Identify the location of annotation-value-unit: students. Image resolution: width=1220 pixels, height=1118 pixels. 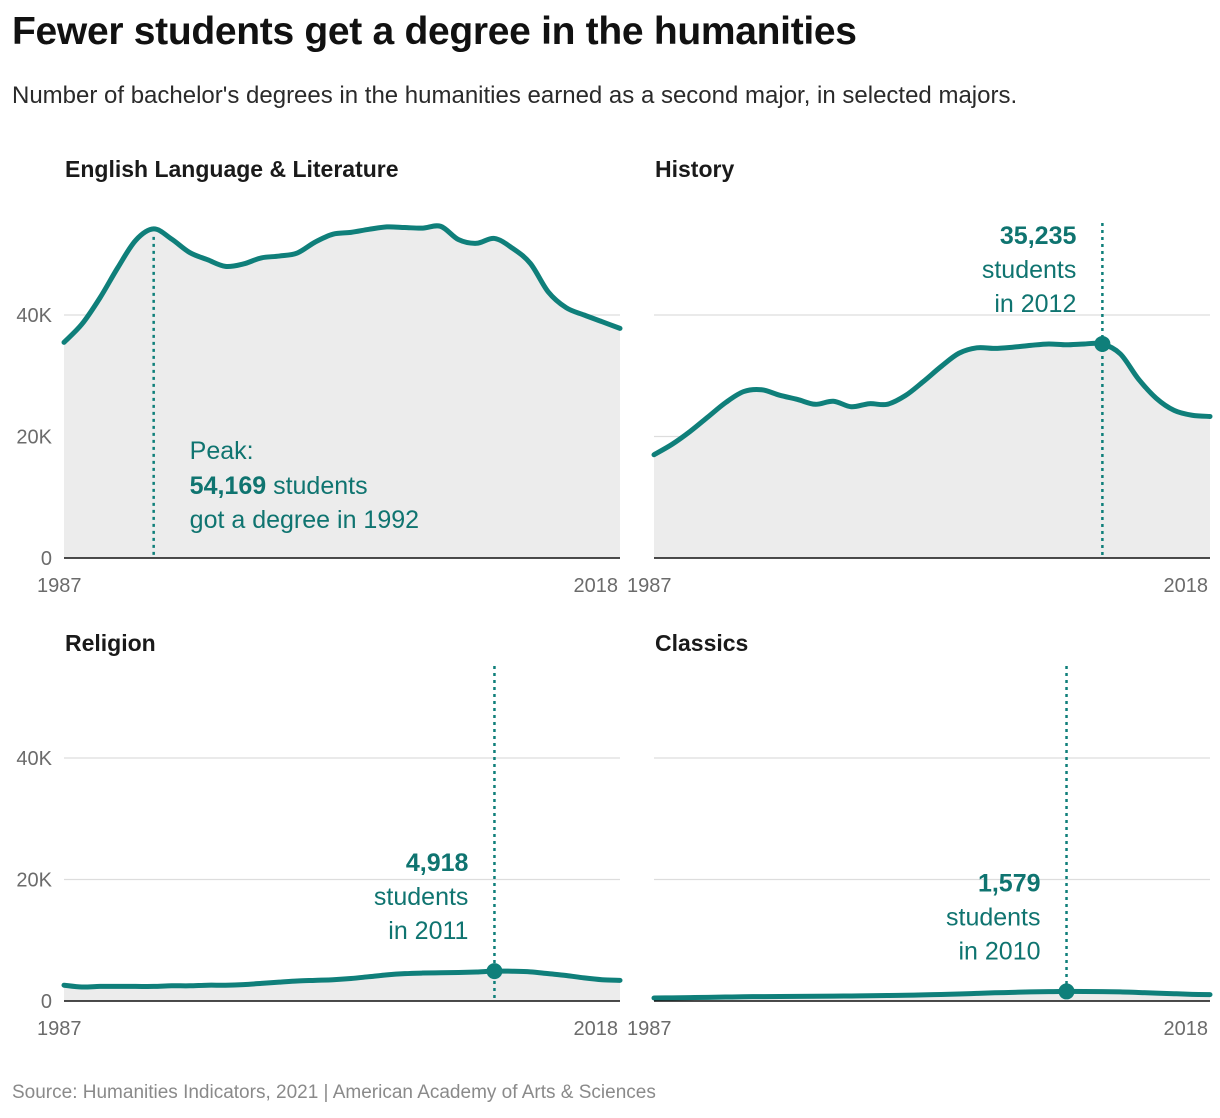
(316, 486).